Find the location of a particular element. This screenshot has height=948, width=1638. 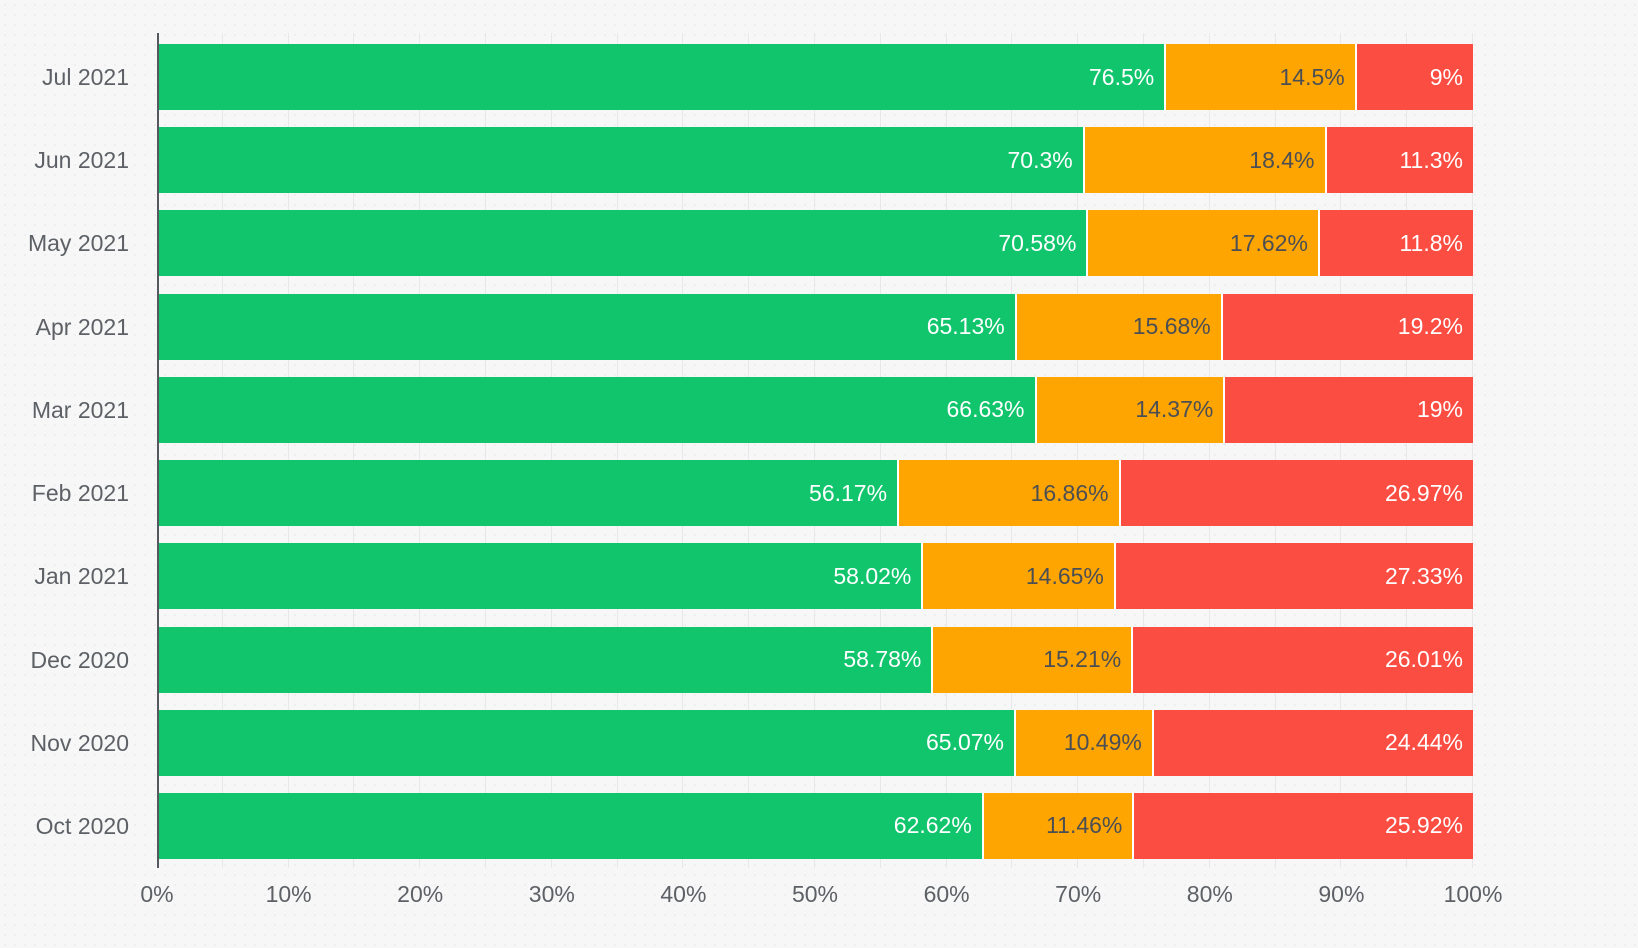

bar-segment-green: 70.58% is located at coordinates (623, 243).